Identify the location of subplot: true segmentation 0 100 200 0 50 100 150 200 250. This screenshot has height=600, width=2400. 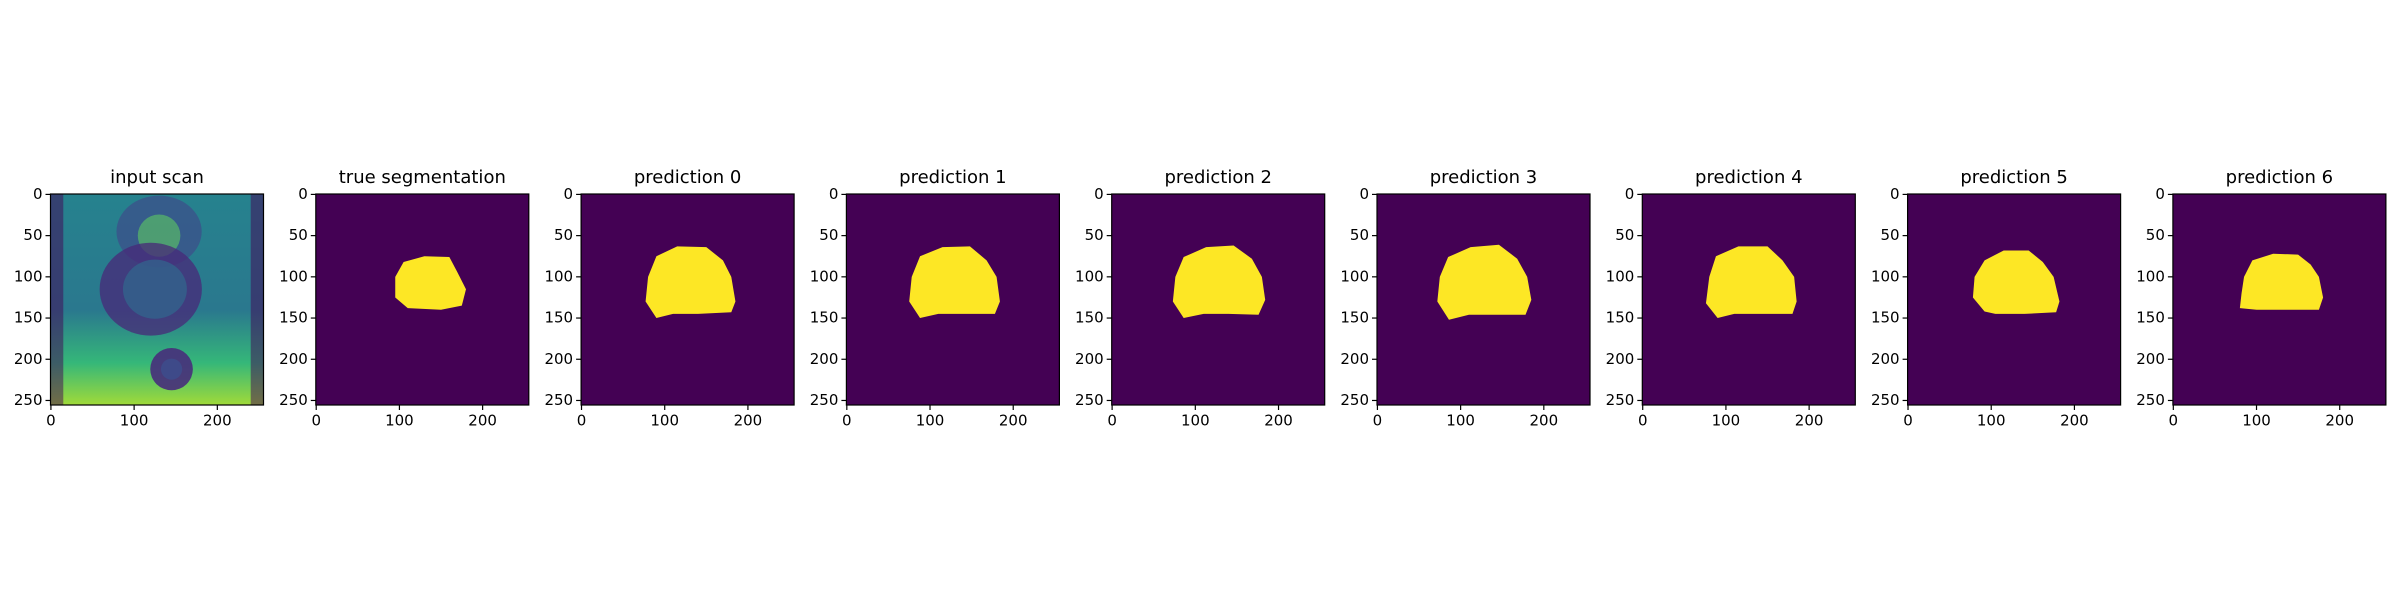
(404, 298).